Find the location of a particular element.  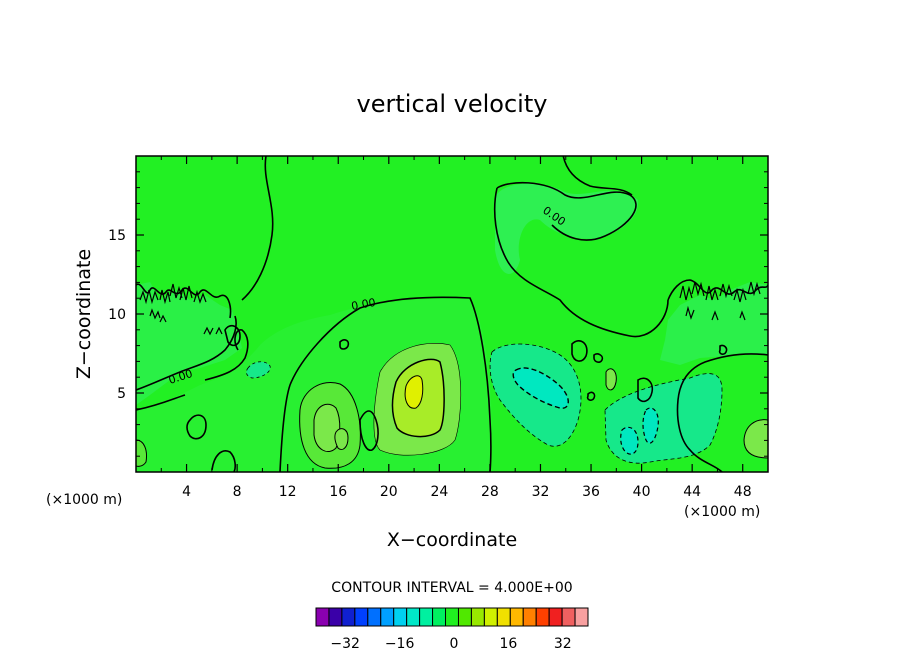

x-tick-label: 12 is located at coordinates (288, 492).